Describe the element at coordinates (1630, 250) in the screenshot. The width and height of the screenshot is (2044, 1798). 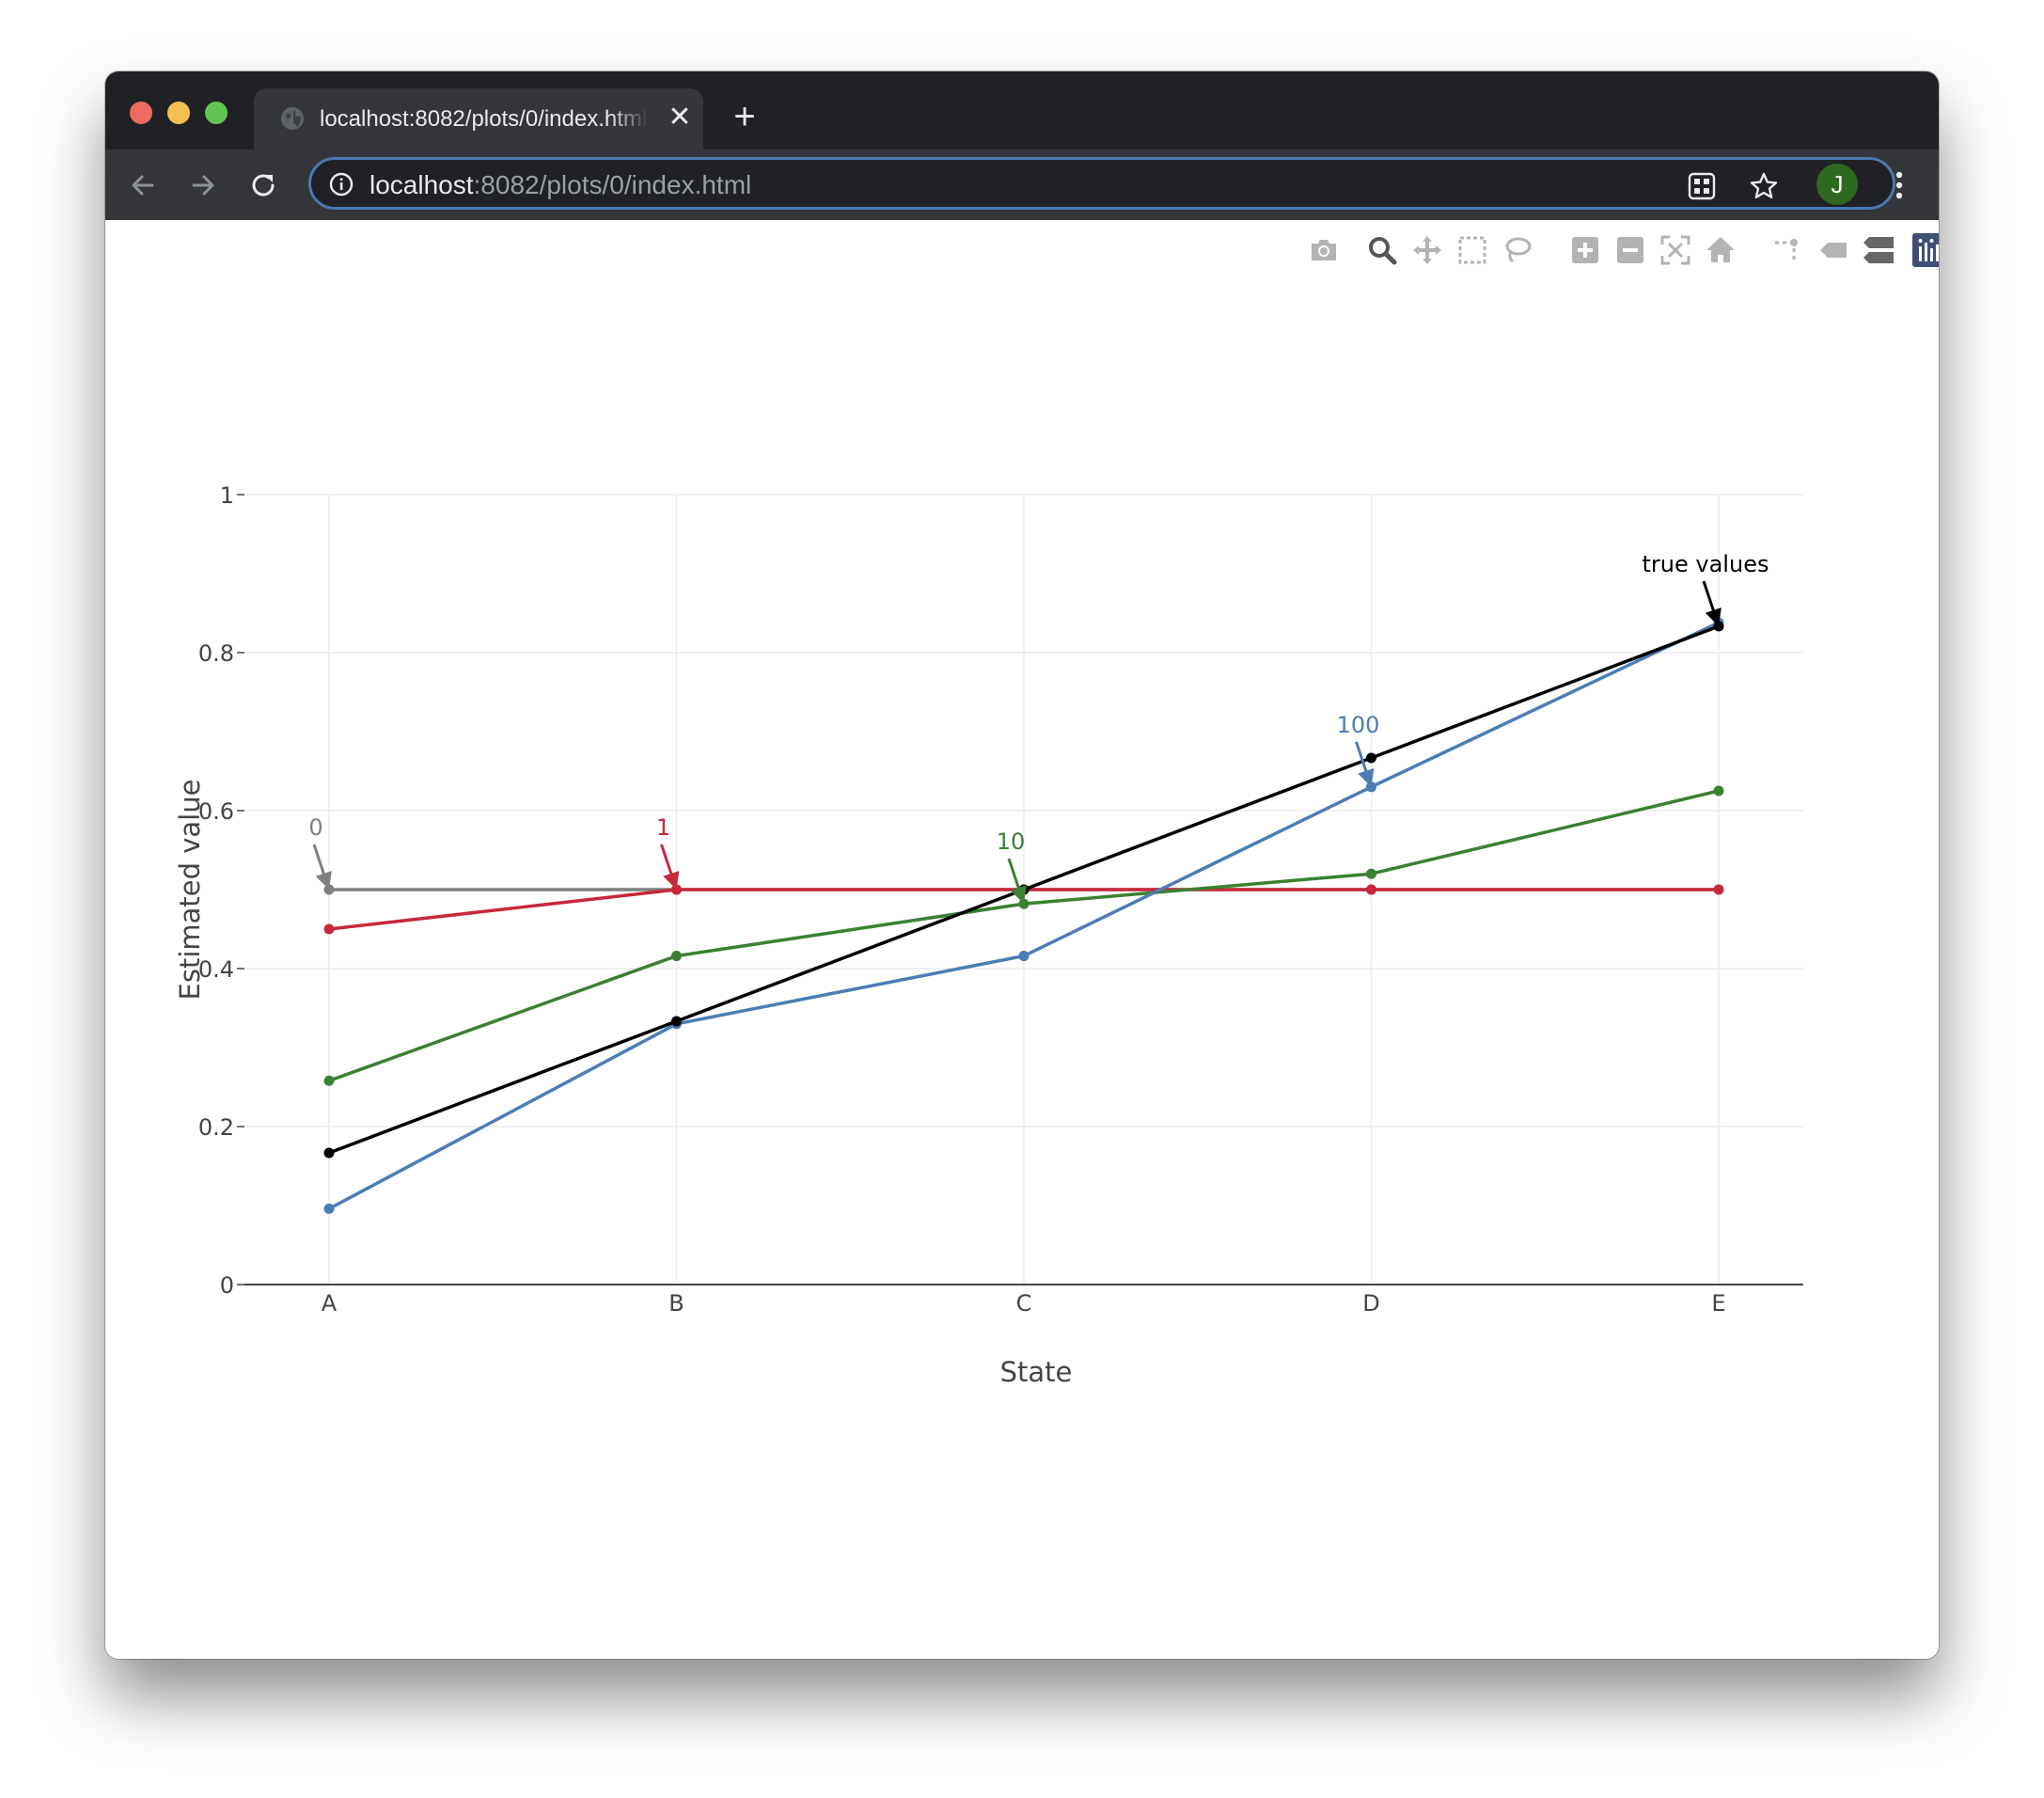
I see `zoom-out-icon` at that location.